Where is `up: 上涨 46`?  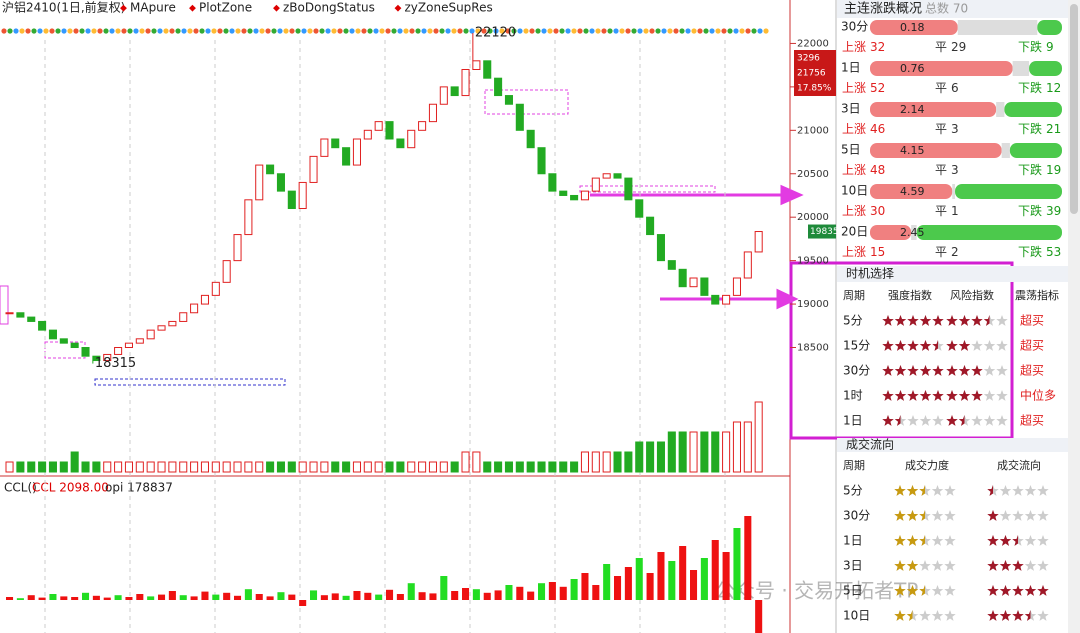
up: 上涨 46 is located at coordinates (863, 128).